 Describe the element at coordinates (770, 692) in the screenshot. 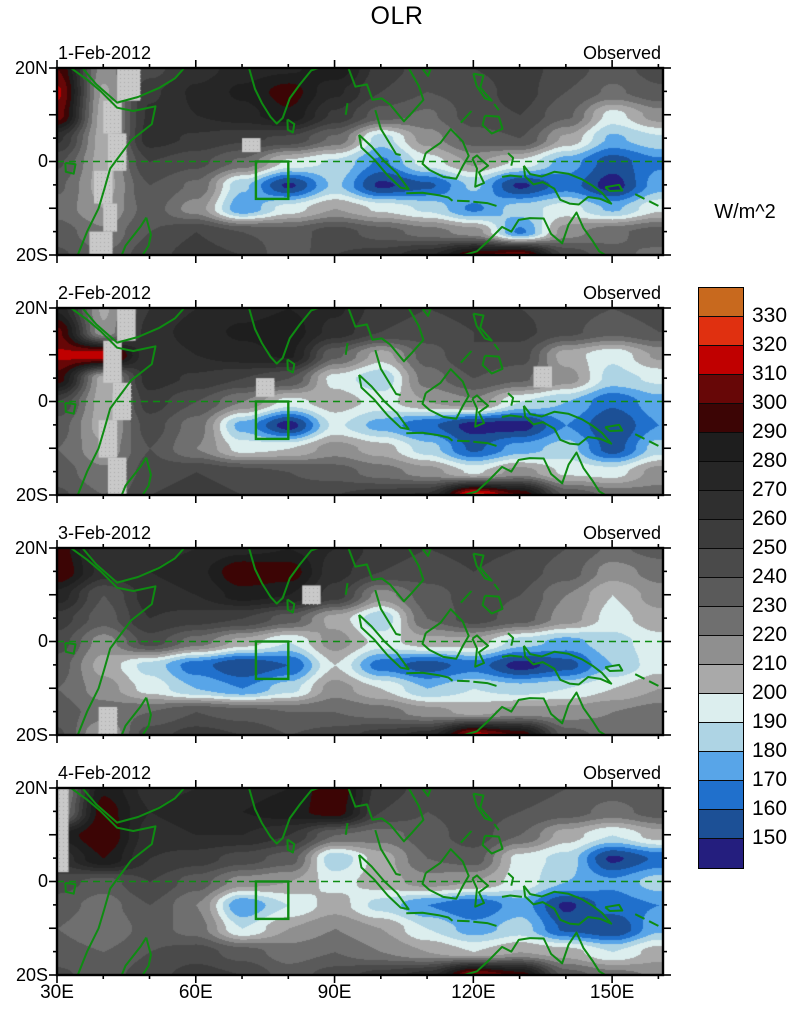

I see `colorbar-tick-label: 200` at that location.